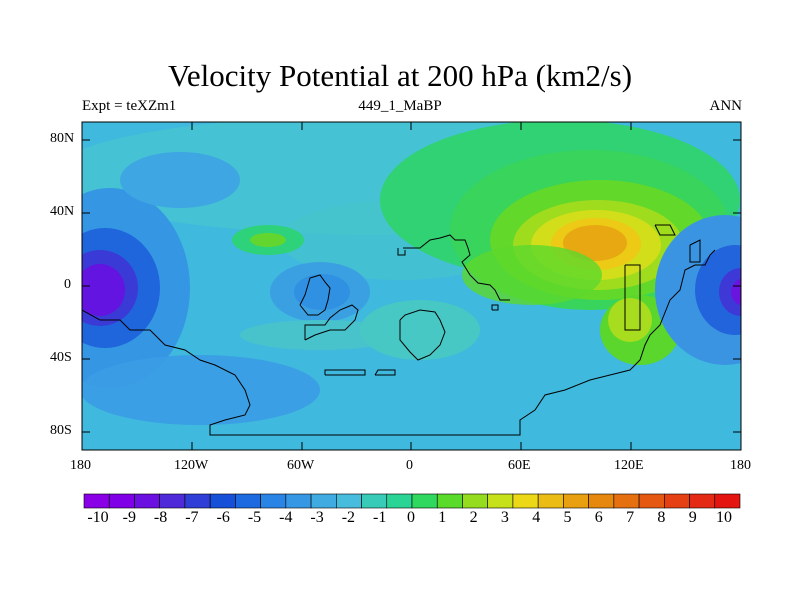 The width and height of the screenshot is (800, 600). Describe the element at coordinates (661, 517) in the screenshot. I see `colorbar-label: 8` at that location.